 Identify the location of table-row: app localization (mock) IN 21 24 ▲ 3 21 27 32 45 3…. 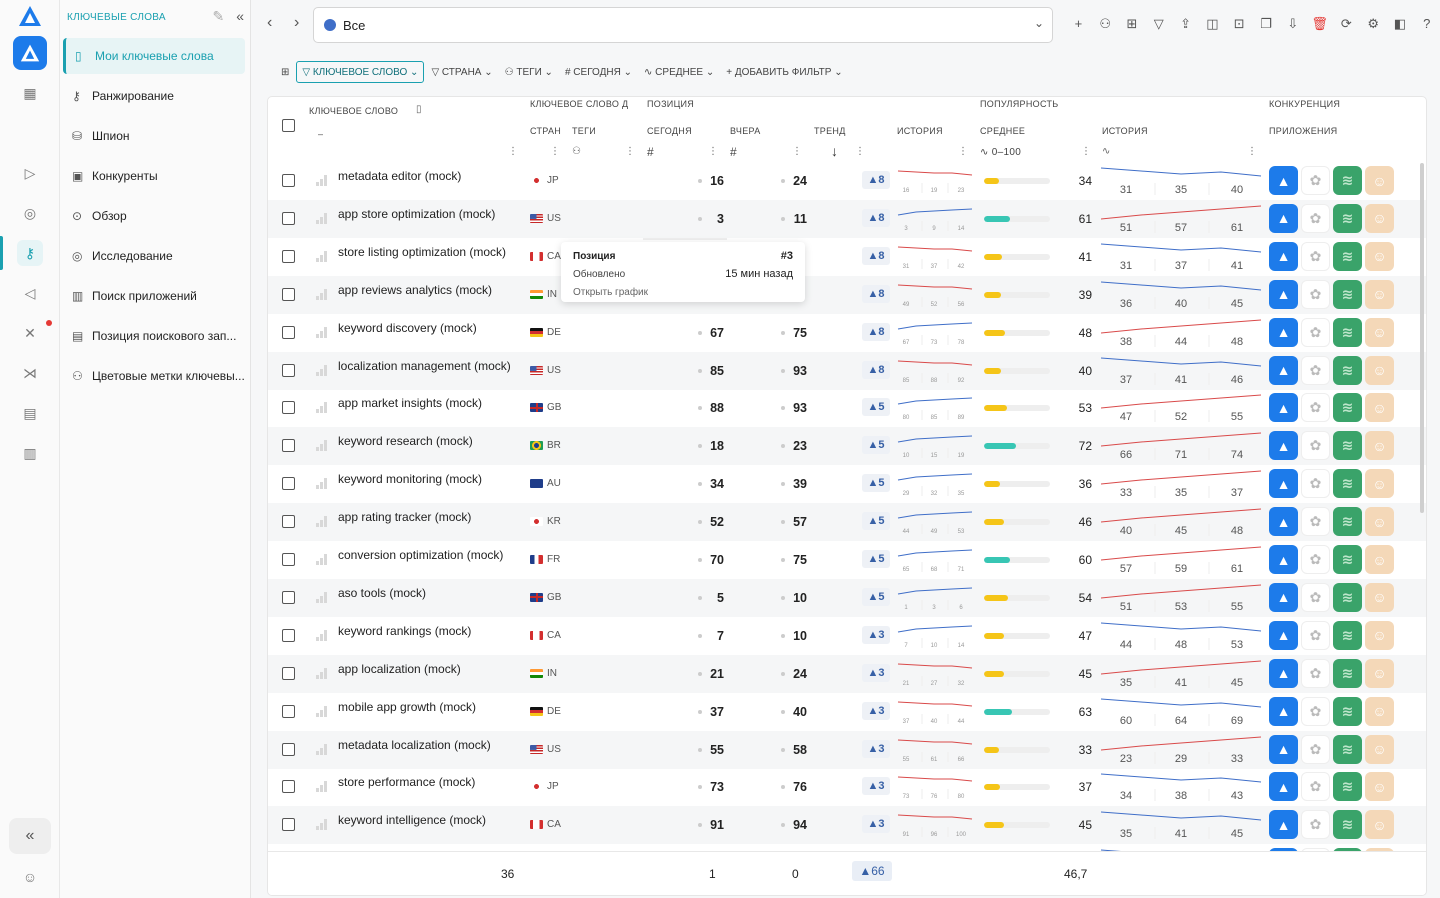
(847, 673).